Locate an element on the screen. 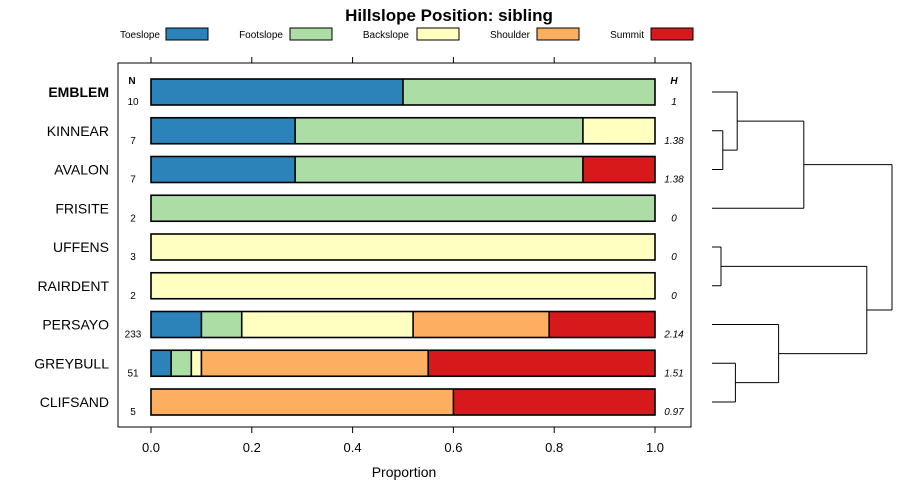  legend-swatch-summit is located at coordinates (672, 34).